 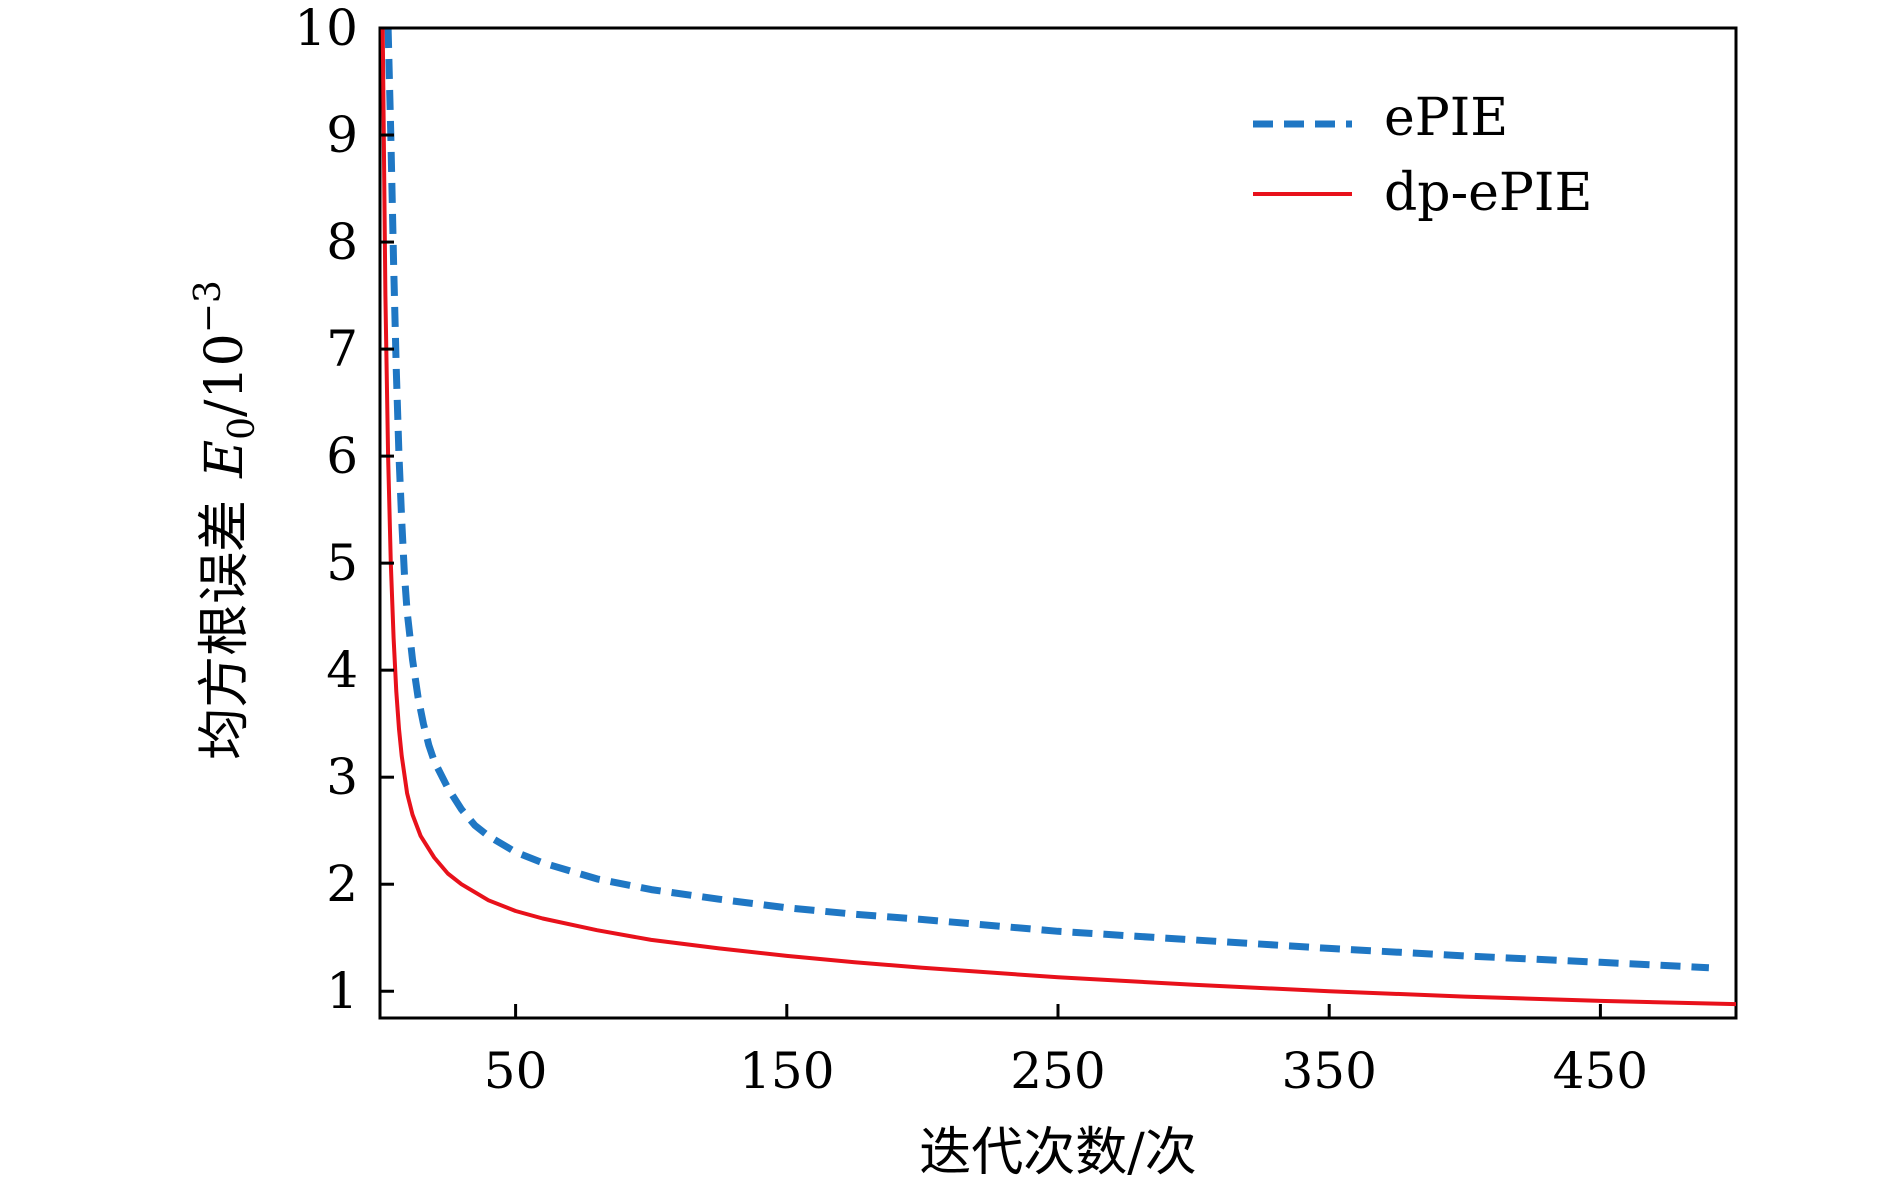 What do you see at coordinates (326, 28) in the screenshot?
I see `y-tick-label: 10` at bounding box center [326, 28].